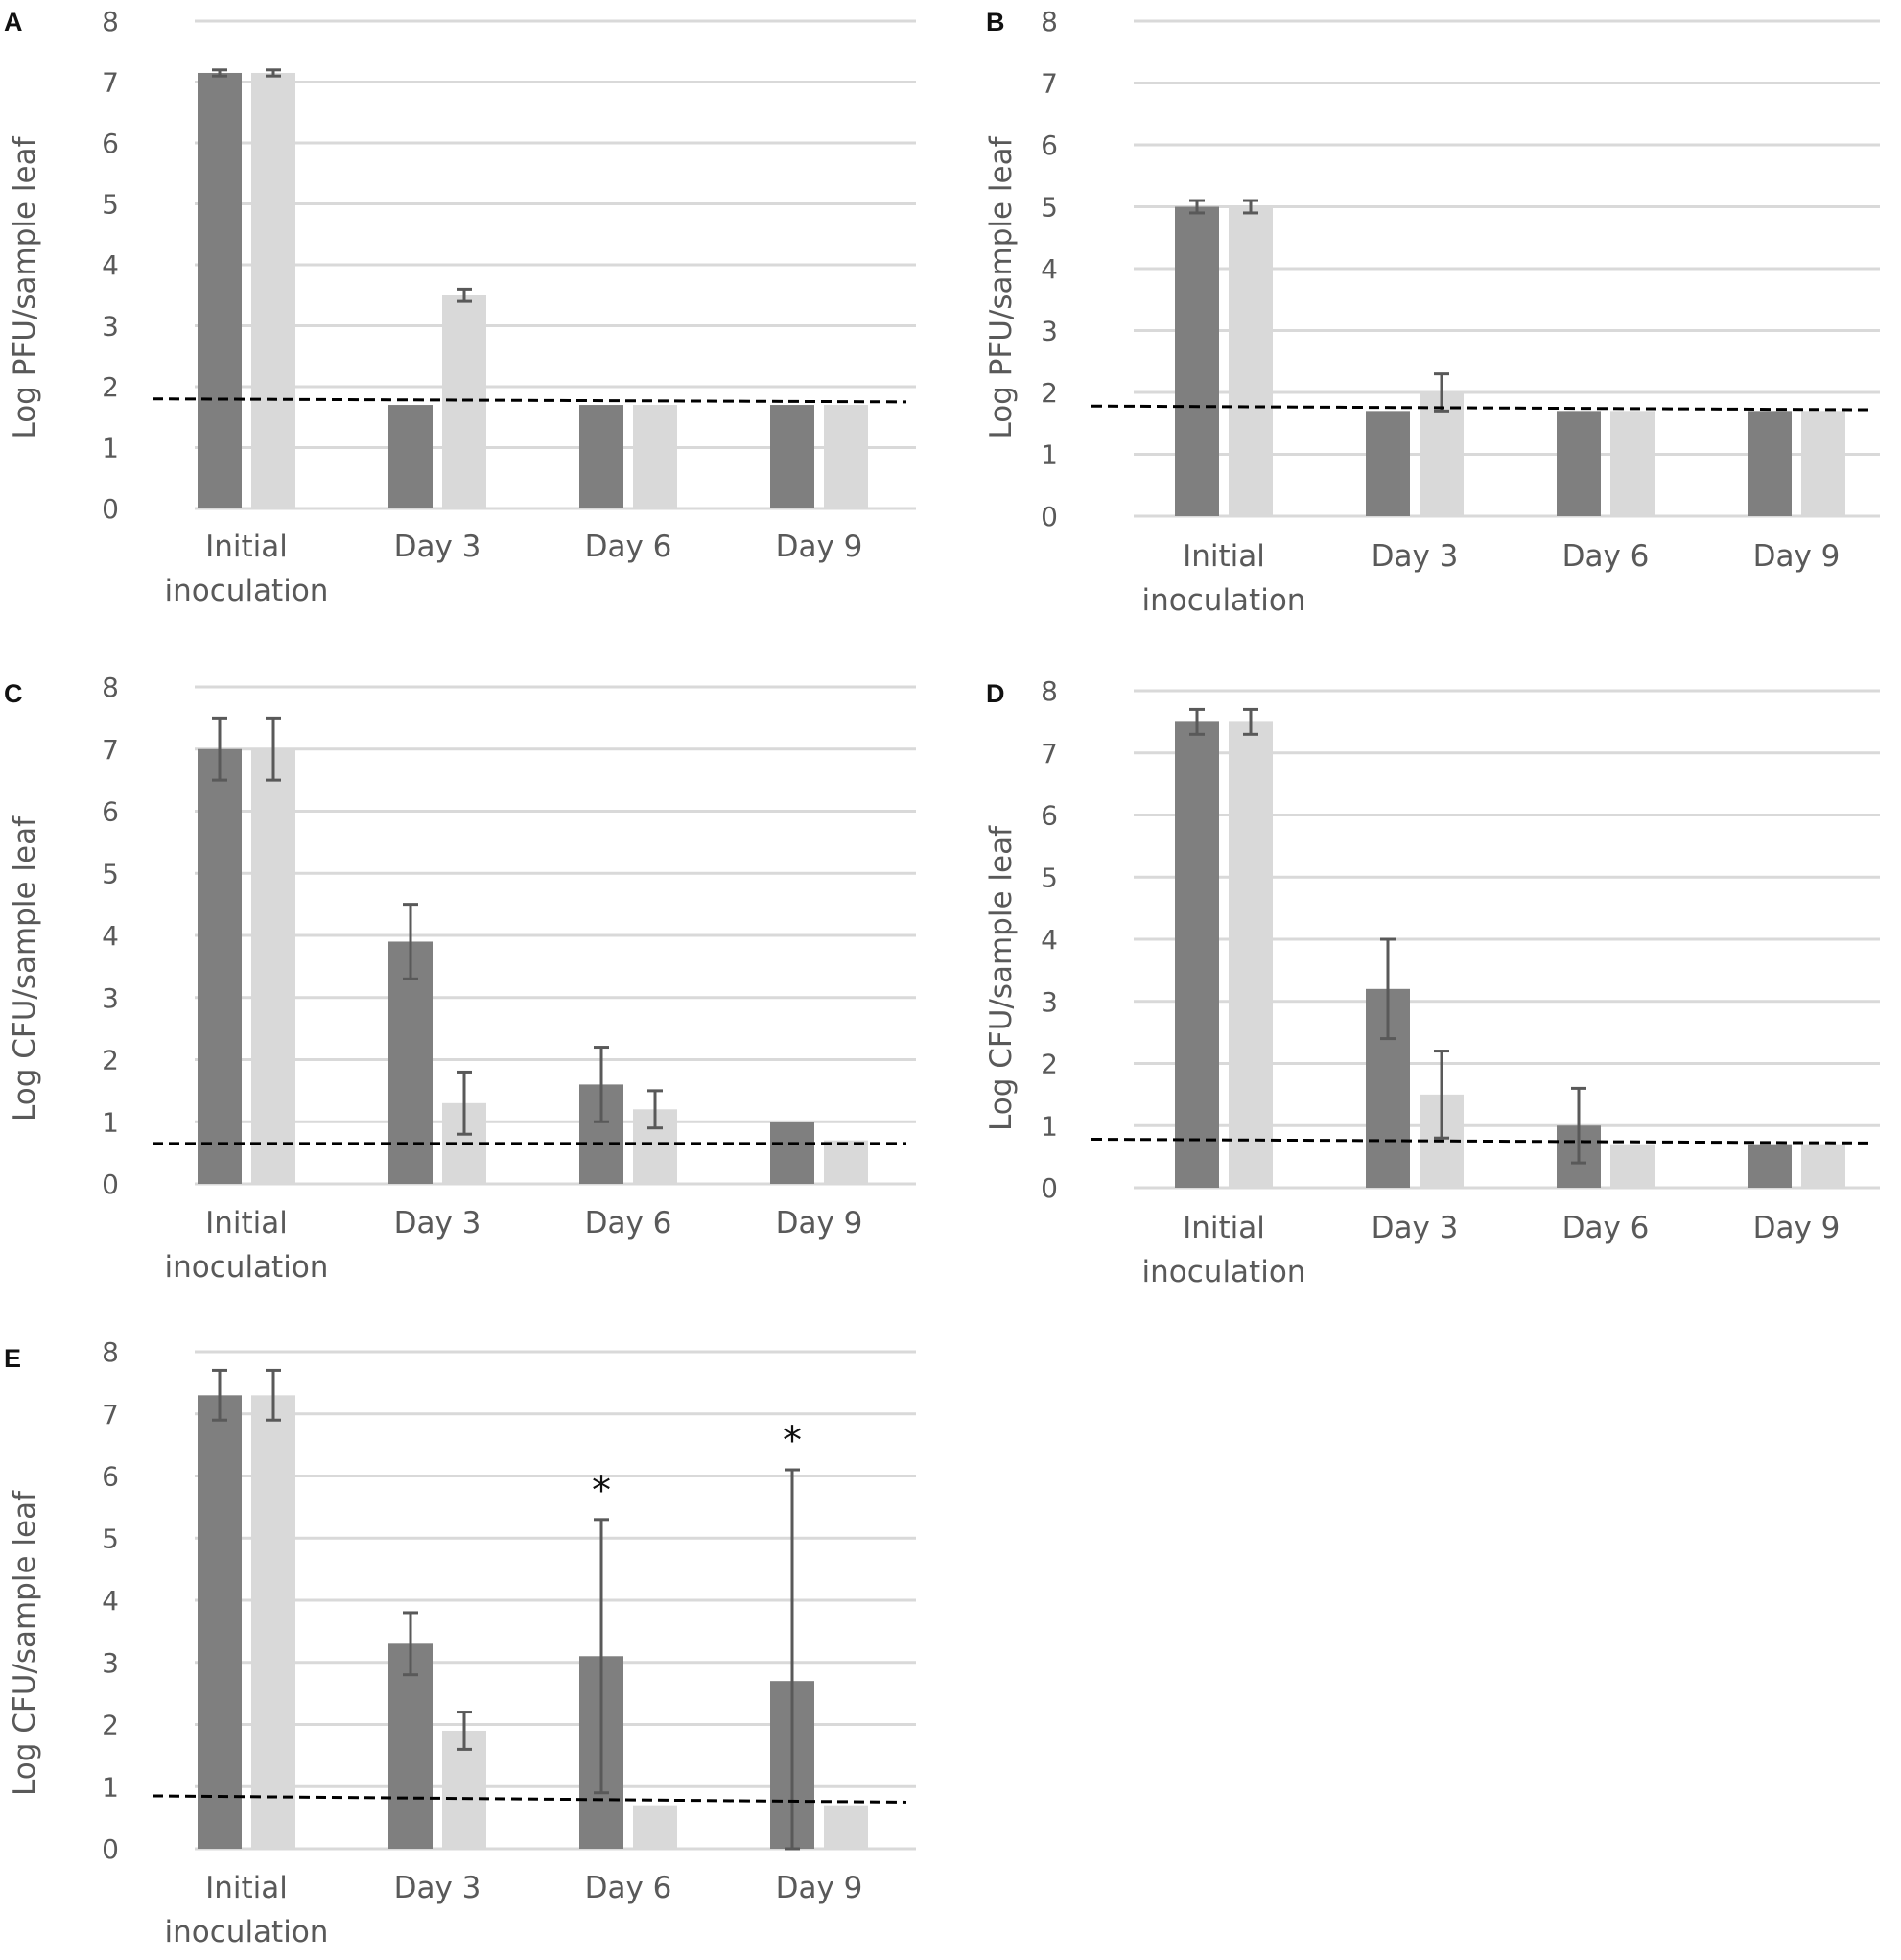  What do you see at coordinates (13, 693) in the screenshot?
I see `panel-c-letter: C` at bounding box center [13, 693].